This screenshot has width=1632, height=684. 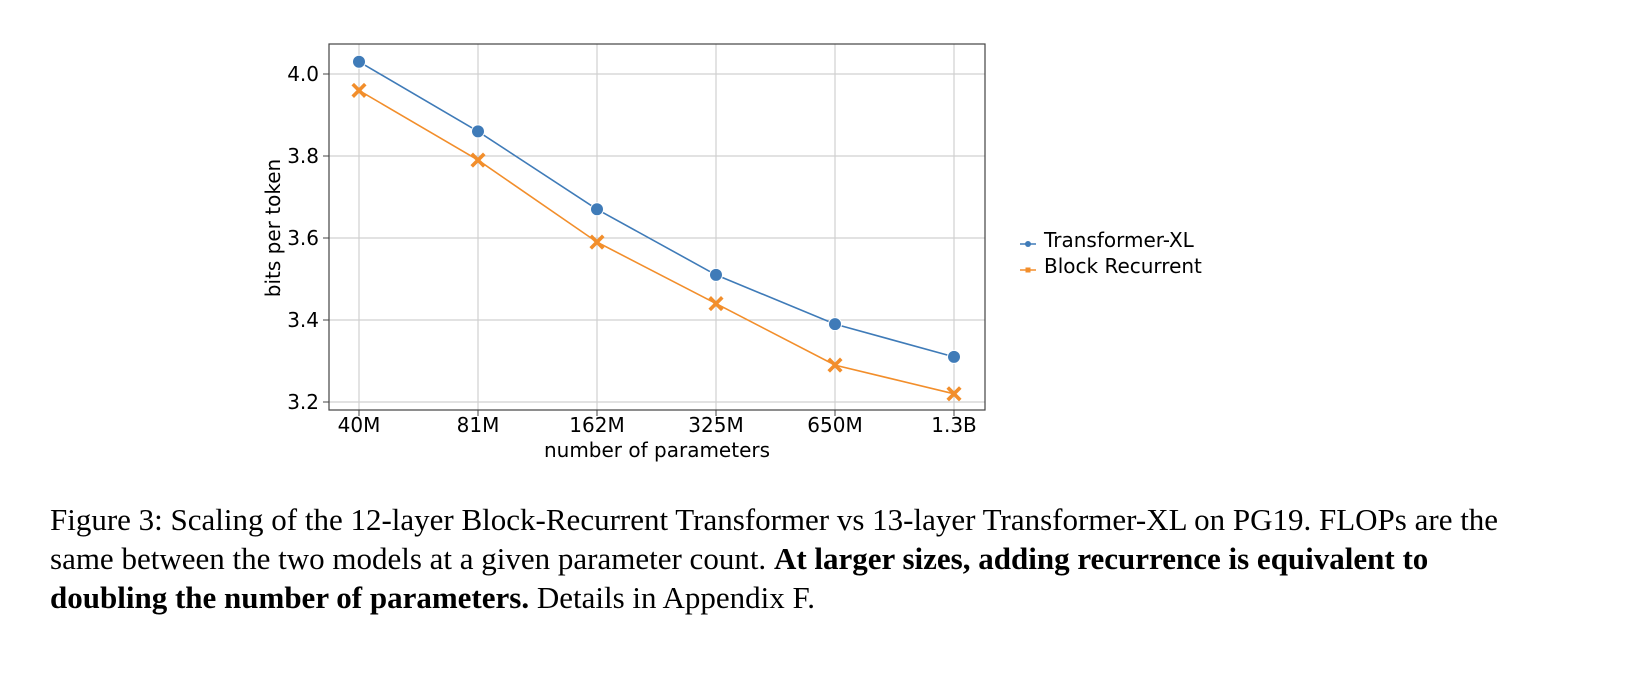 What do you see at coordinates (303, 320) in the screenshot?
I see `y-tick-label: 3.4` at bounding box center [303, 320].